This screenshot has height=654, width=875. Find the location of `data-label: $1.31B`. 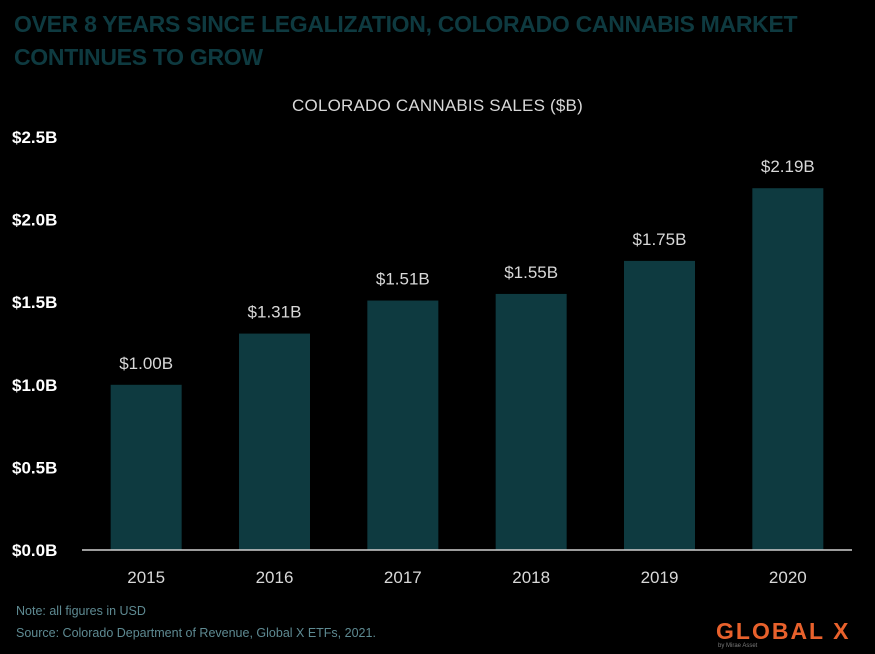

data-label: $1.31B is located at coordinates (275, 312).